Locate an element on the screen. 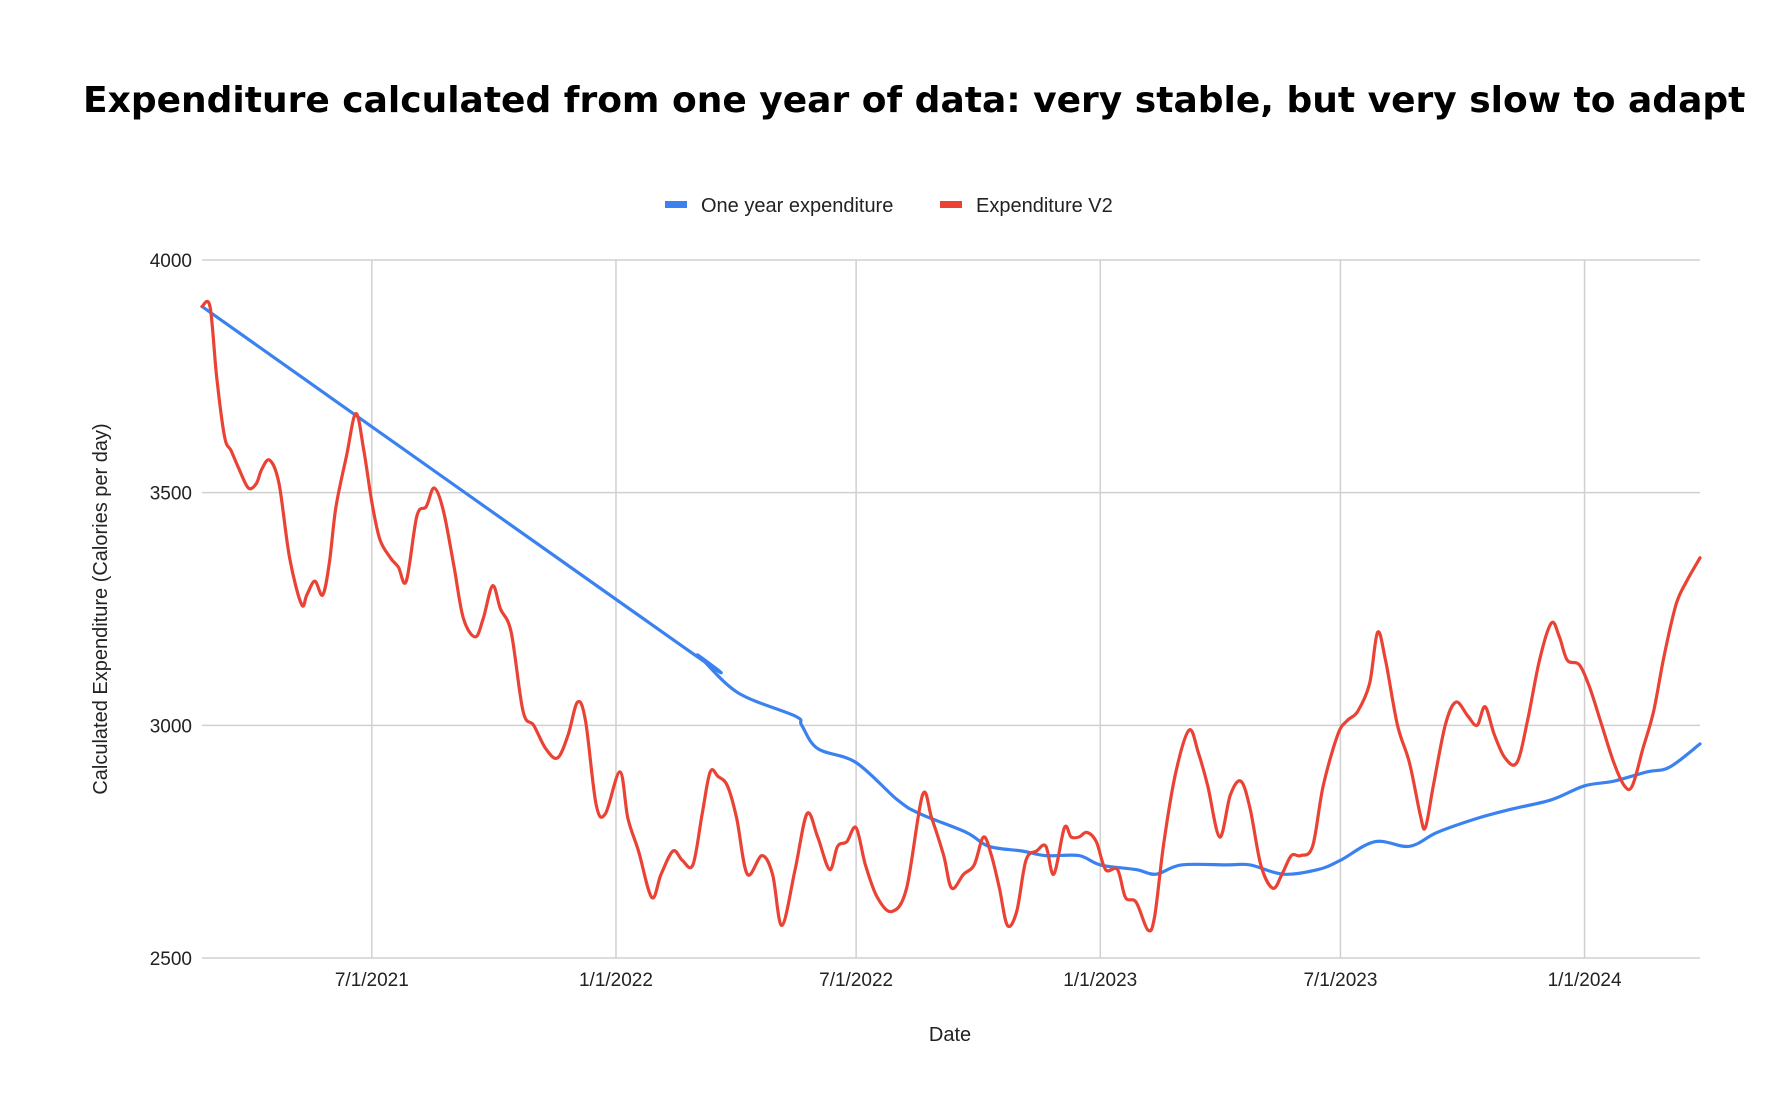  legend: One year expenditure Expenditure V2 is located at coordinates (889, 206).